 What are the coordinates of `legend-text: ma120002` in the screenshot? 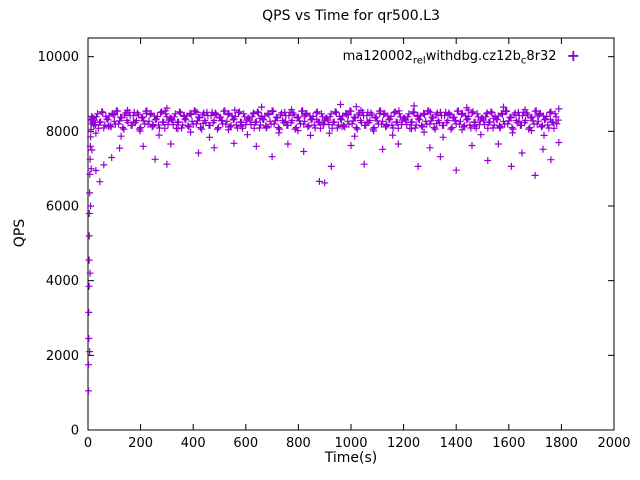 It's located at (377, 56).